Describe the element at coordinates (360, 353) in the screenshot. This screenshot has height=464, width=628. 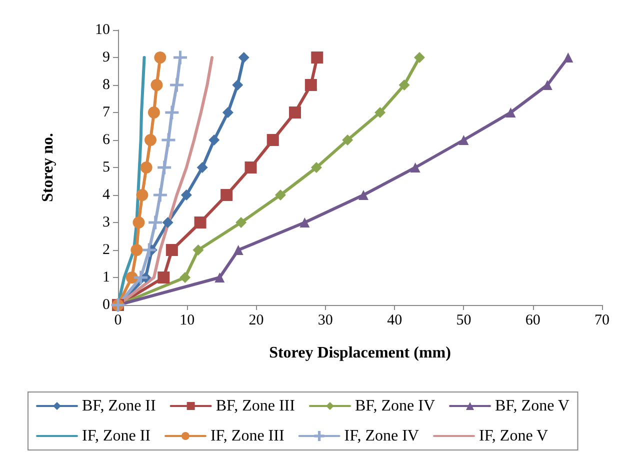
I see `x-axis-title: Storey Displacement (mm)` at that location.